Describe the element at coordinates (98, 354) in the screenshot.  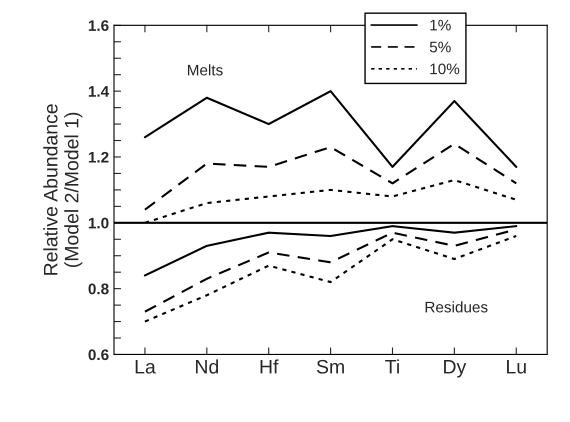
I see `y-tick-label: 0.6` at that location.